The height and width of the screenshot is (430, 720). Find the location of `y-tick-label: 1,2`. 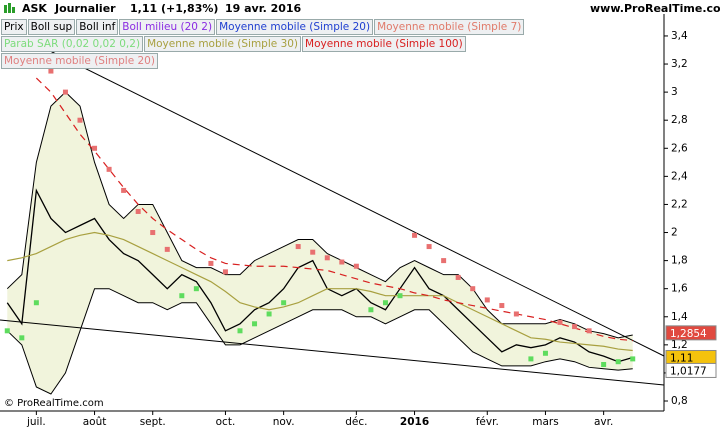

y-tick-label: 1,2 is located at coordinates (679, 345).